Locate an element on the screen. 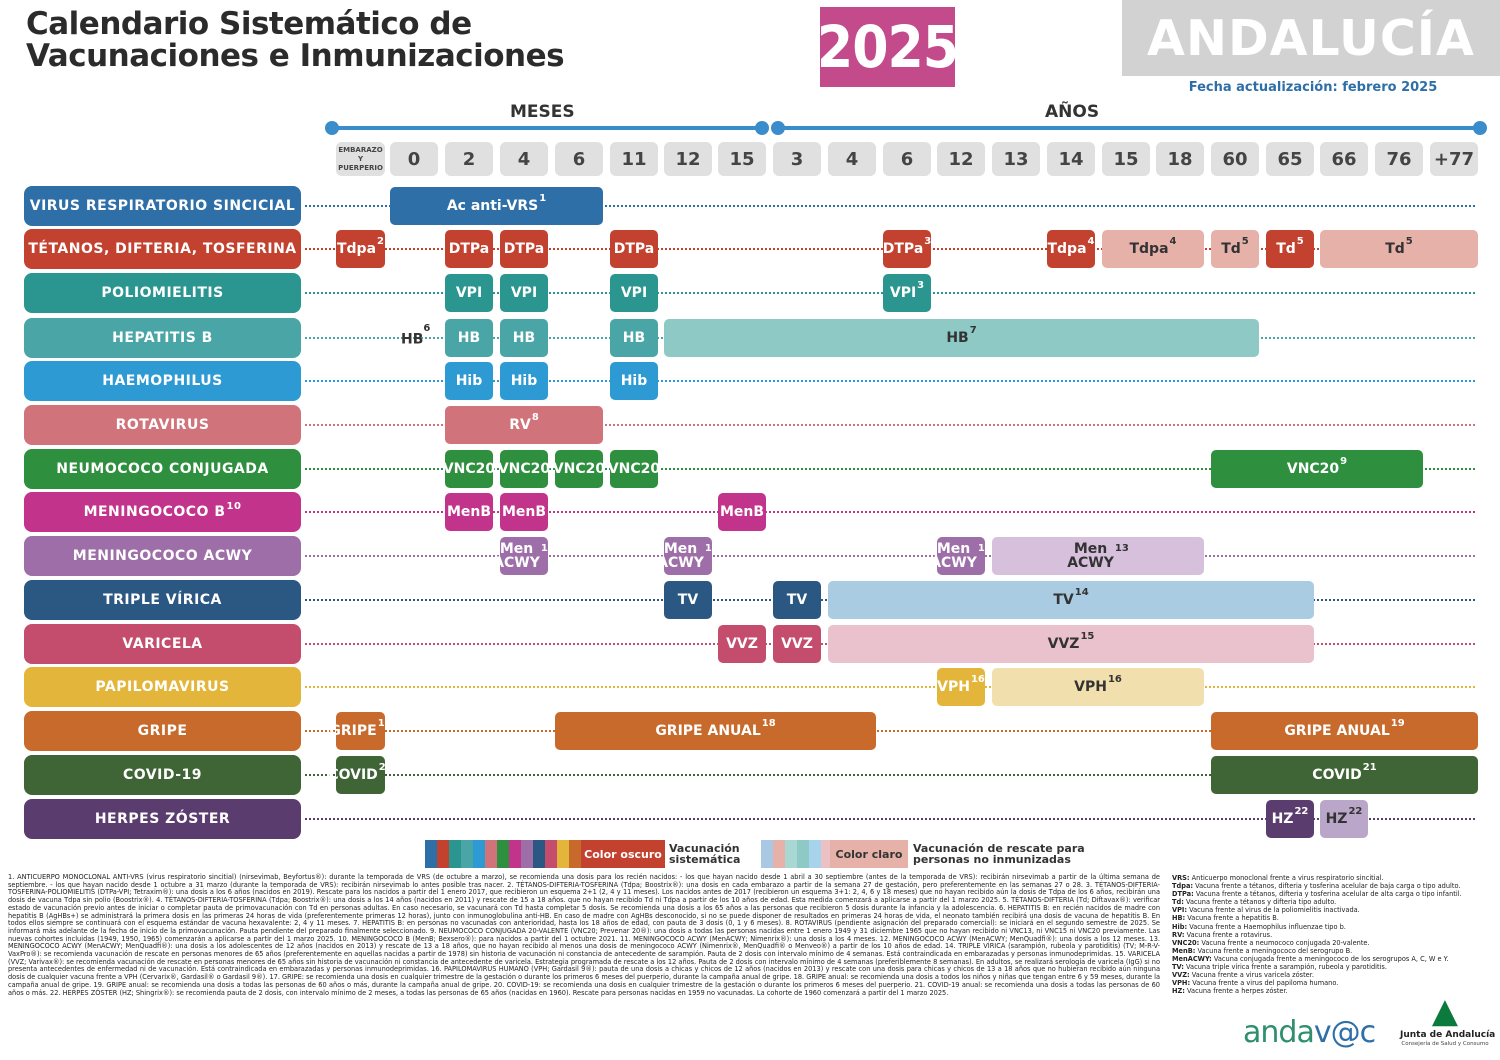  abbreviation-key: VPH: is located at coordinates (1181, 983).